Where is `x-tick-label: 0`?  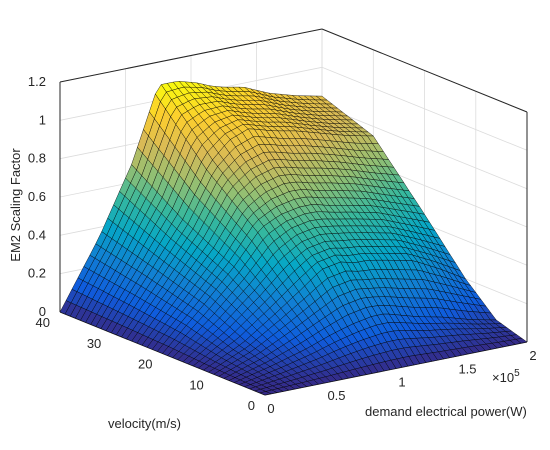
x-tick-label: 0 is located at coordinates (270, 408).